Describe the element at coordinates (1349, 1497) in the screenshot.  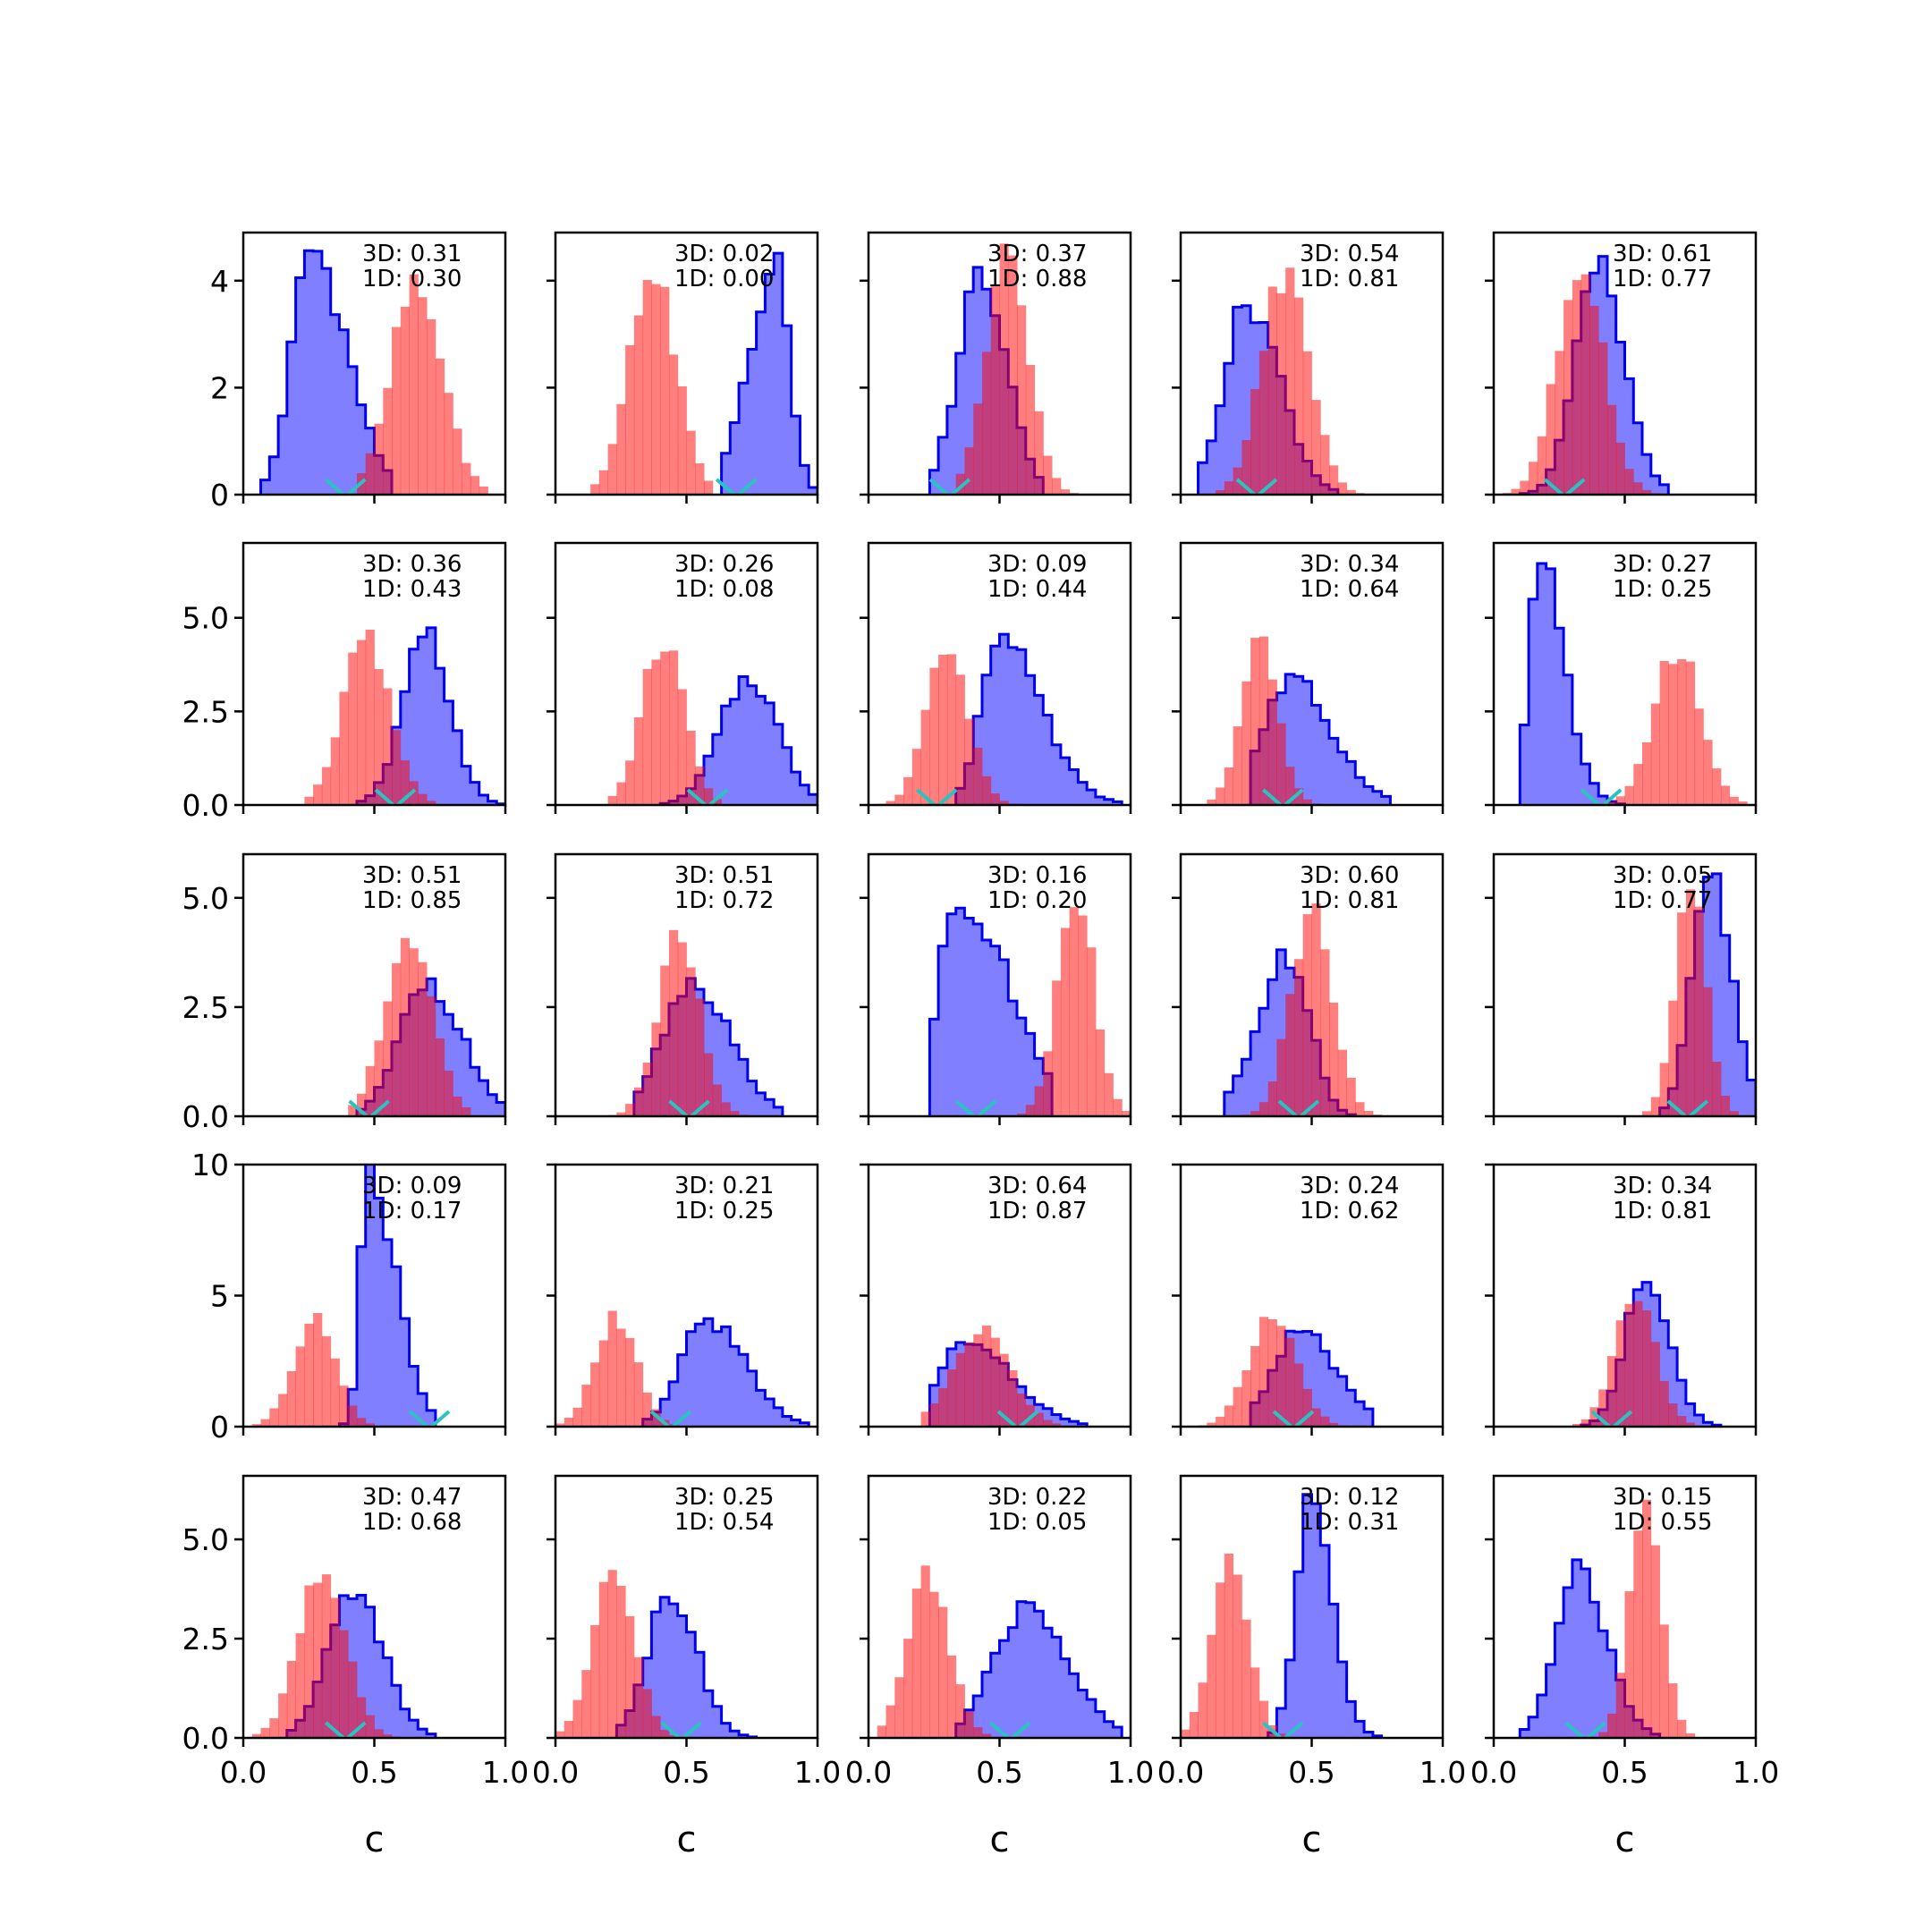
I see `annotation-3d: 3D: 0.12` at that location.